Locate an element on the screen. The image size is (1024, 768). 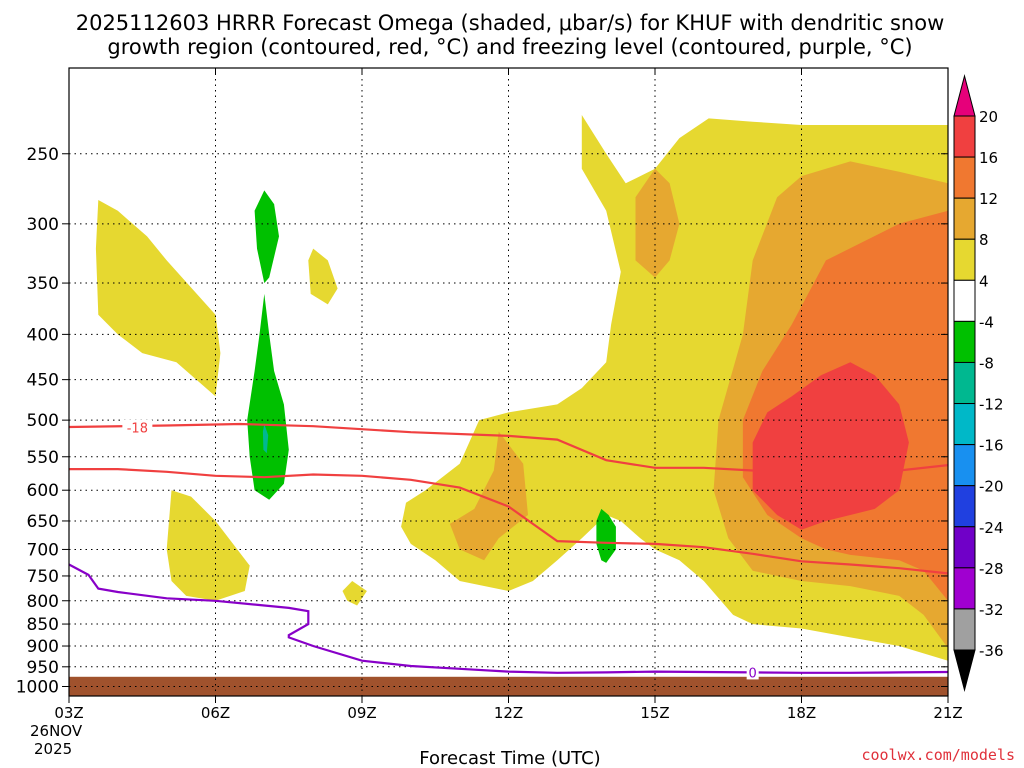
date-label-line2: 2025 is located at coordinates (53, 749).